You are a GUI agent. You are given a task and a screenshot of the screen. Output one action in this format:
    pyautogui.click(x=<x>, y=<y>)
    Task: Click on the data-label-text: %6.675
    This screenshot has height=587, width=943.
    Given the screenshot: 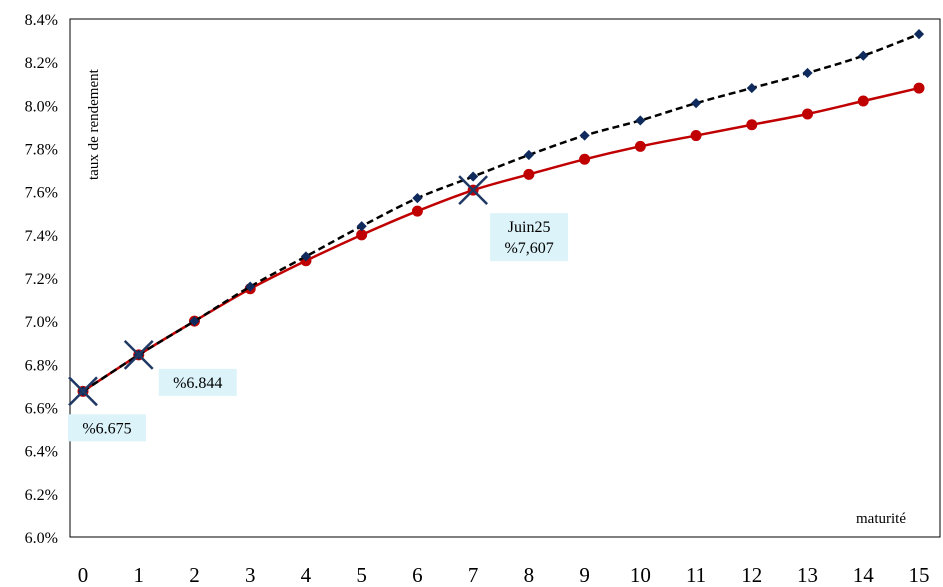 What is the action you would take?
    pyautogui.click(x=106, y=428)
    